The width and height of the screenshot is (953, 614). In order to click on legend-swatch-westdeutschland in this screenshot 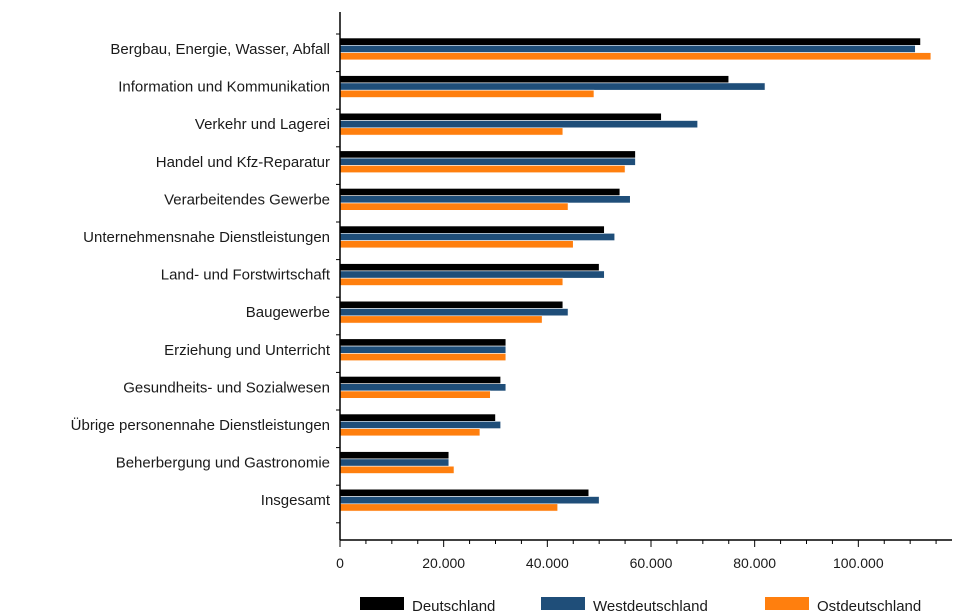, I will do `click(563, 603)`.